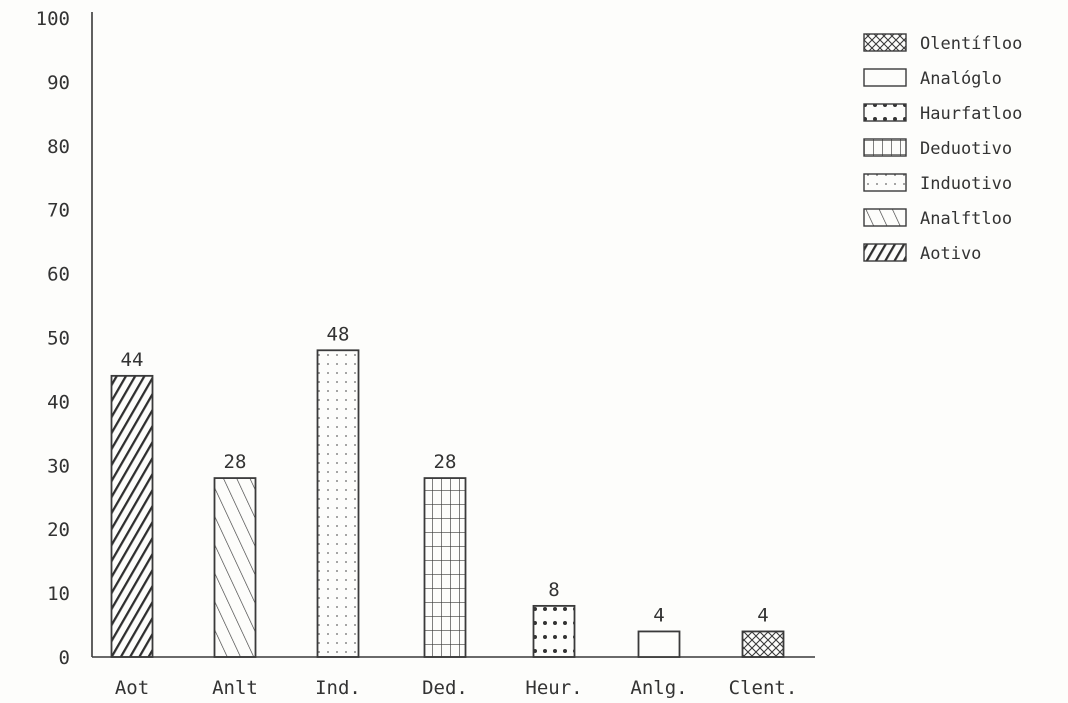  Describe the element at coordinates (58, 147) in the screenshot. I see `y-tick-label: 80` at that location.